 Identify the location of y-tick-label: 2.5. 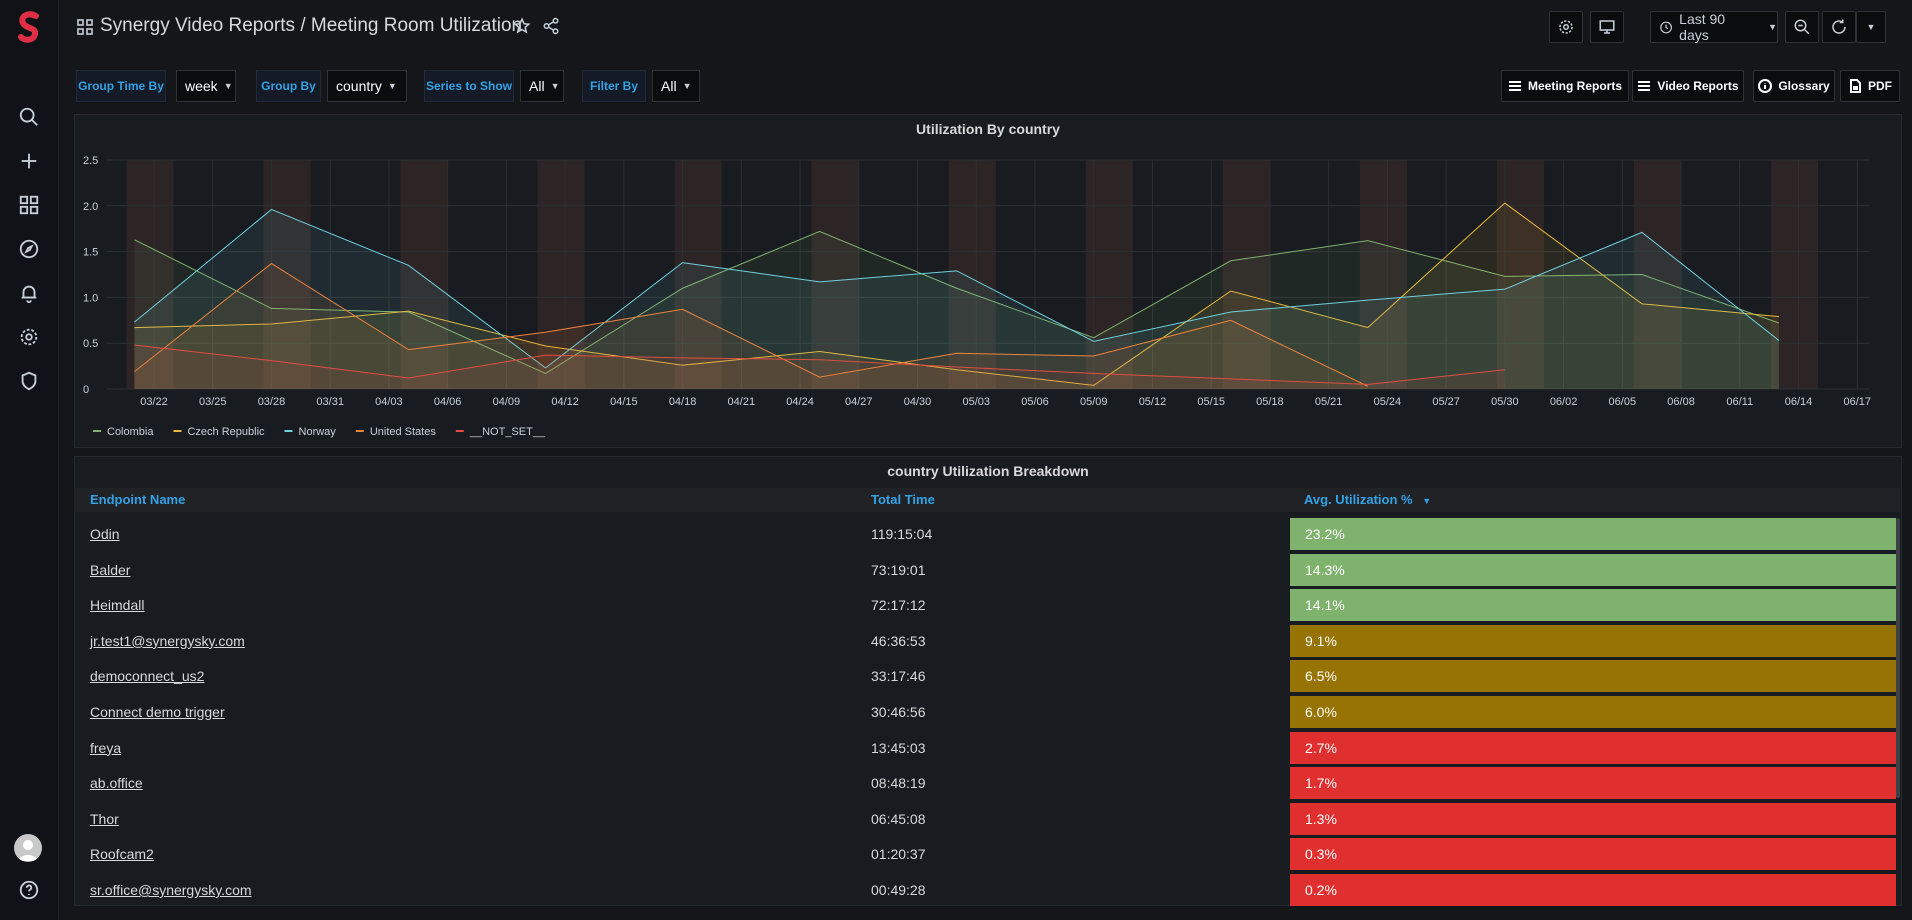
(90, 161).